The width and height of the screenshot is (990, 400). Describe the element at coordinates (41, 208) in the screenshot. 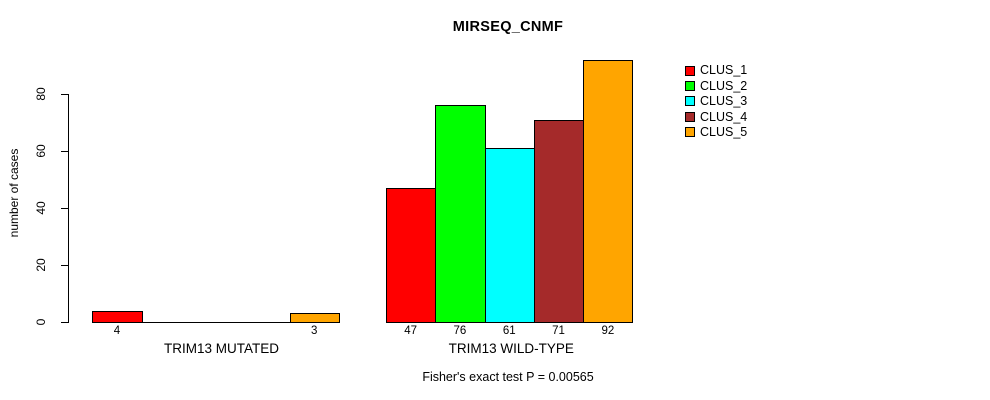

I see `y-tick-label: 40` at that location.